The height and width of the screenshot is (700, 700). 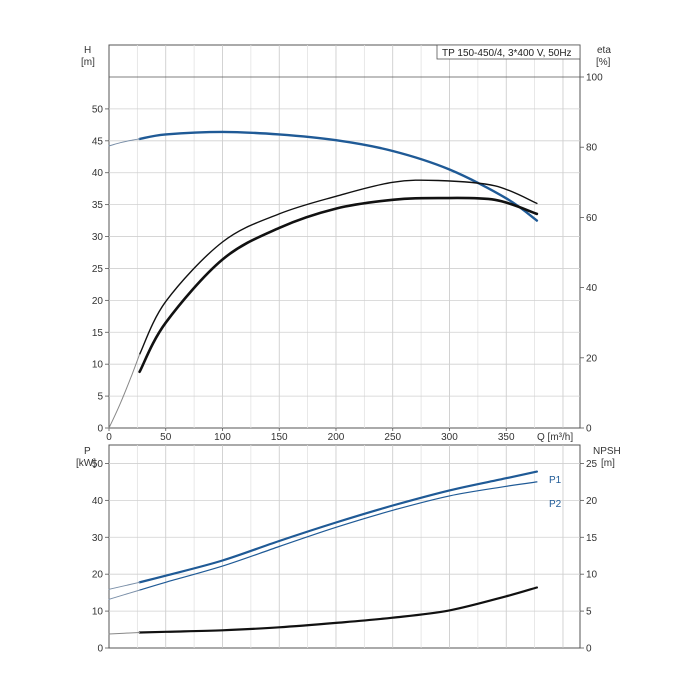 What do you see at coordinates (592, 501) in the screenshot?
I see `bottom-right-tick-label: 20` at bounding box center [592, 501].